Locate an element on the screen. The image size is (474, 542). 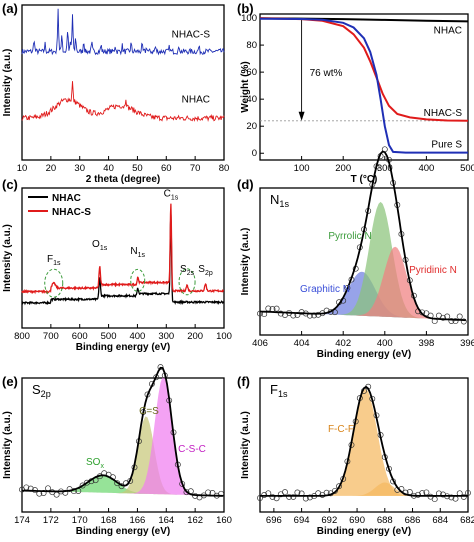
survey-plot-frame is located at coordinates (123, 258).